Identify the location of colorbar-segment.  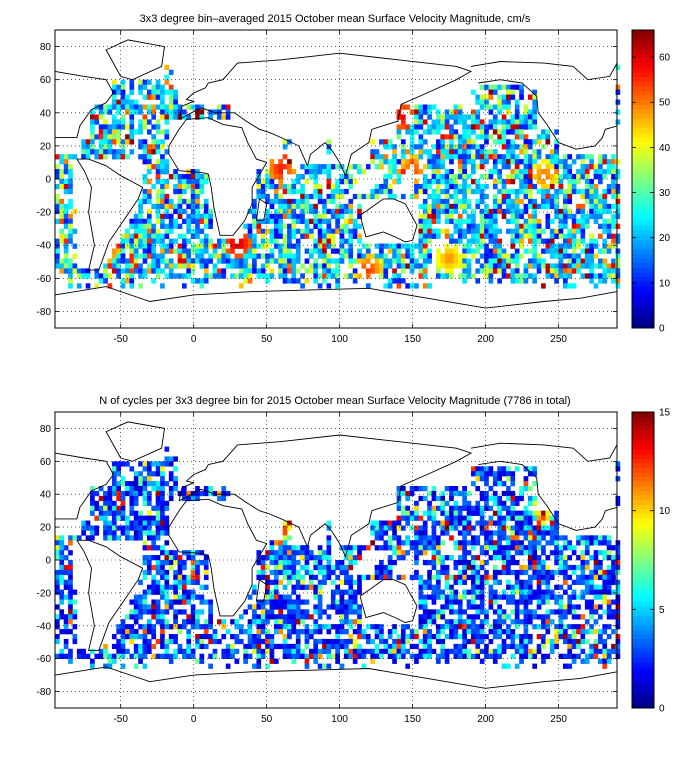
(643, 191).